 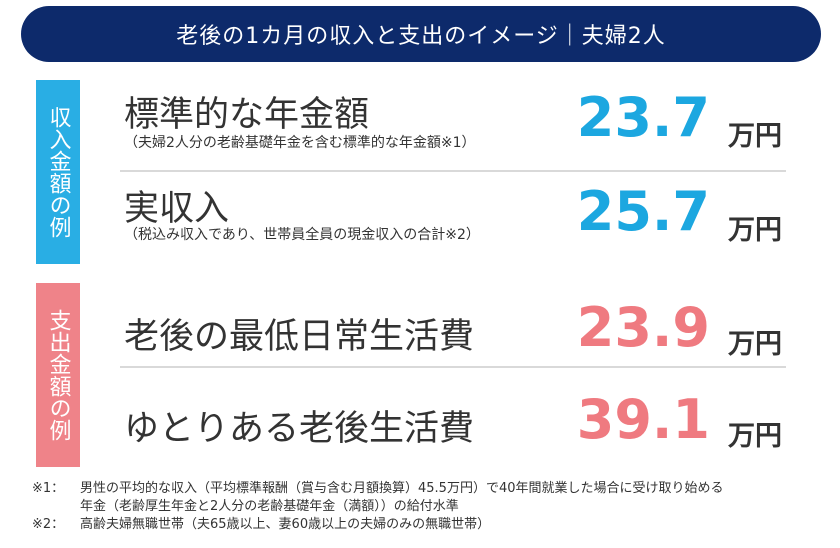 I want to click on footnote-mark: ※1：, so click(x=48, y=488).